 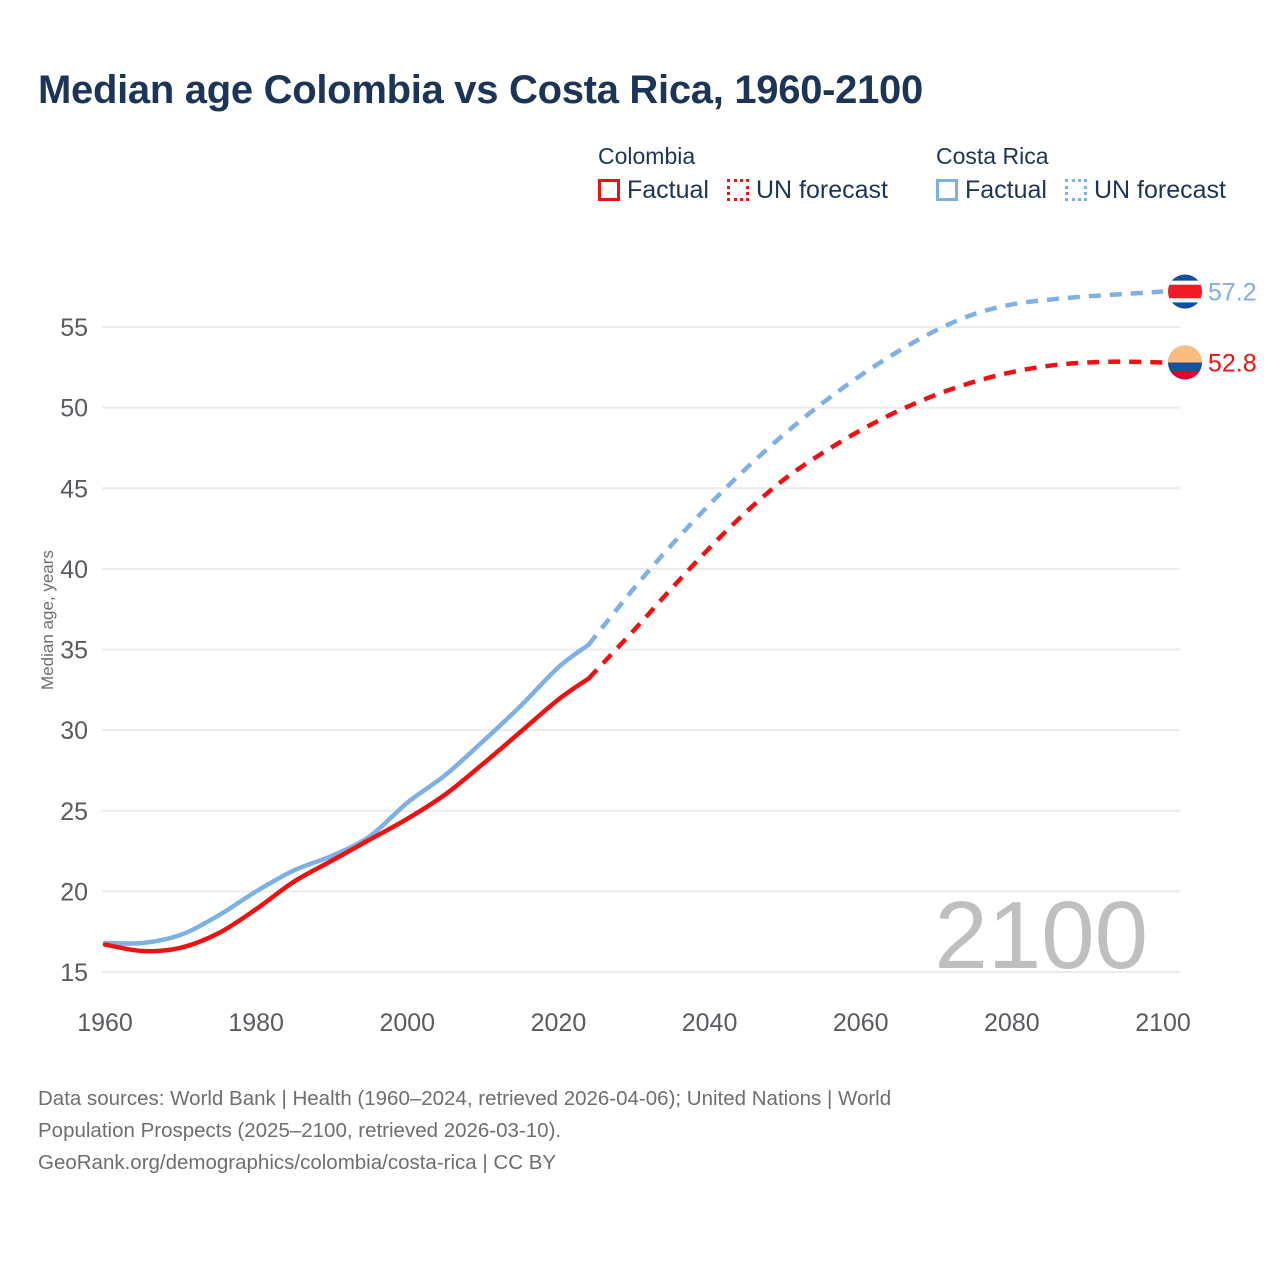 I want to click on legend-item-colombia-factual: Factual, so click(x=653, y=190).